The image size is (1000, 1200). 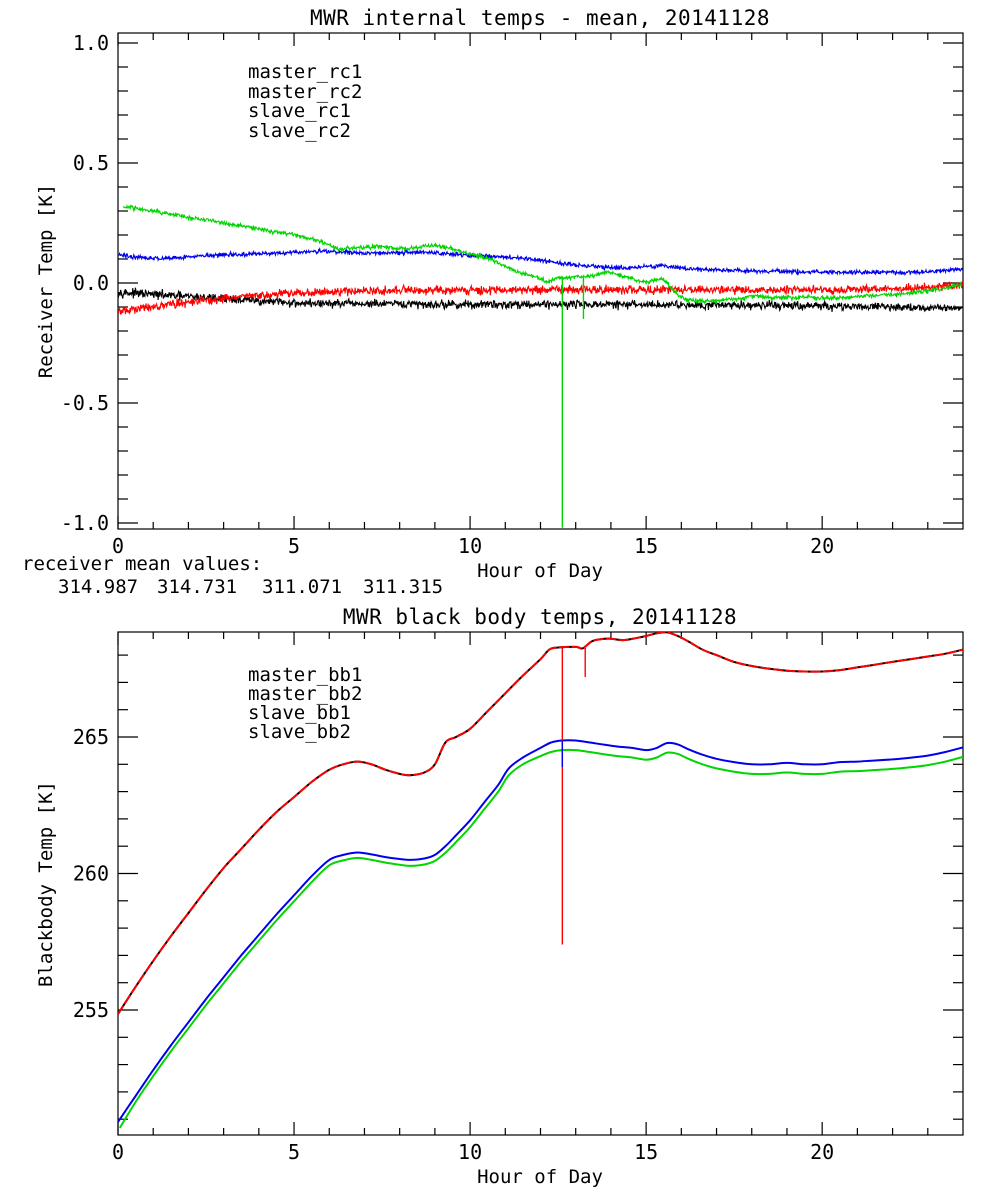 What do you see at coordinates (305, 694) in the screenshot?
I see `legend-entry-master-bb2: master_bb2` at bounding box center [305, 694].